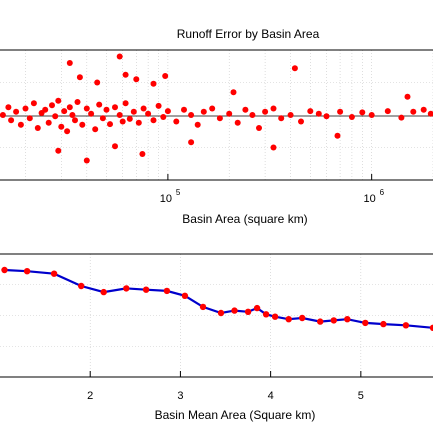 The image size is (433, 433). What do you see at coordinates (271, 396) in the screenshot?
I see `line-tick-label: 4` at bounding box center [271, 396].